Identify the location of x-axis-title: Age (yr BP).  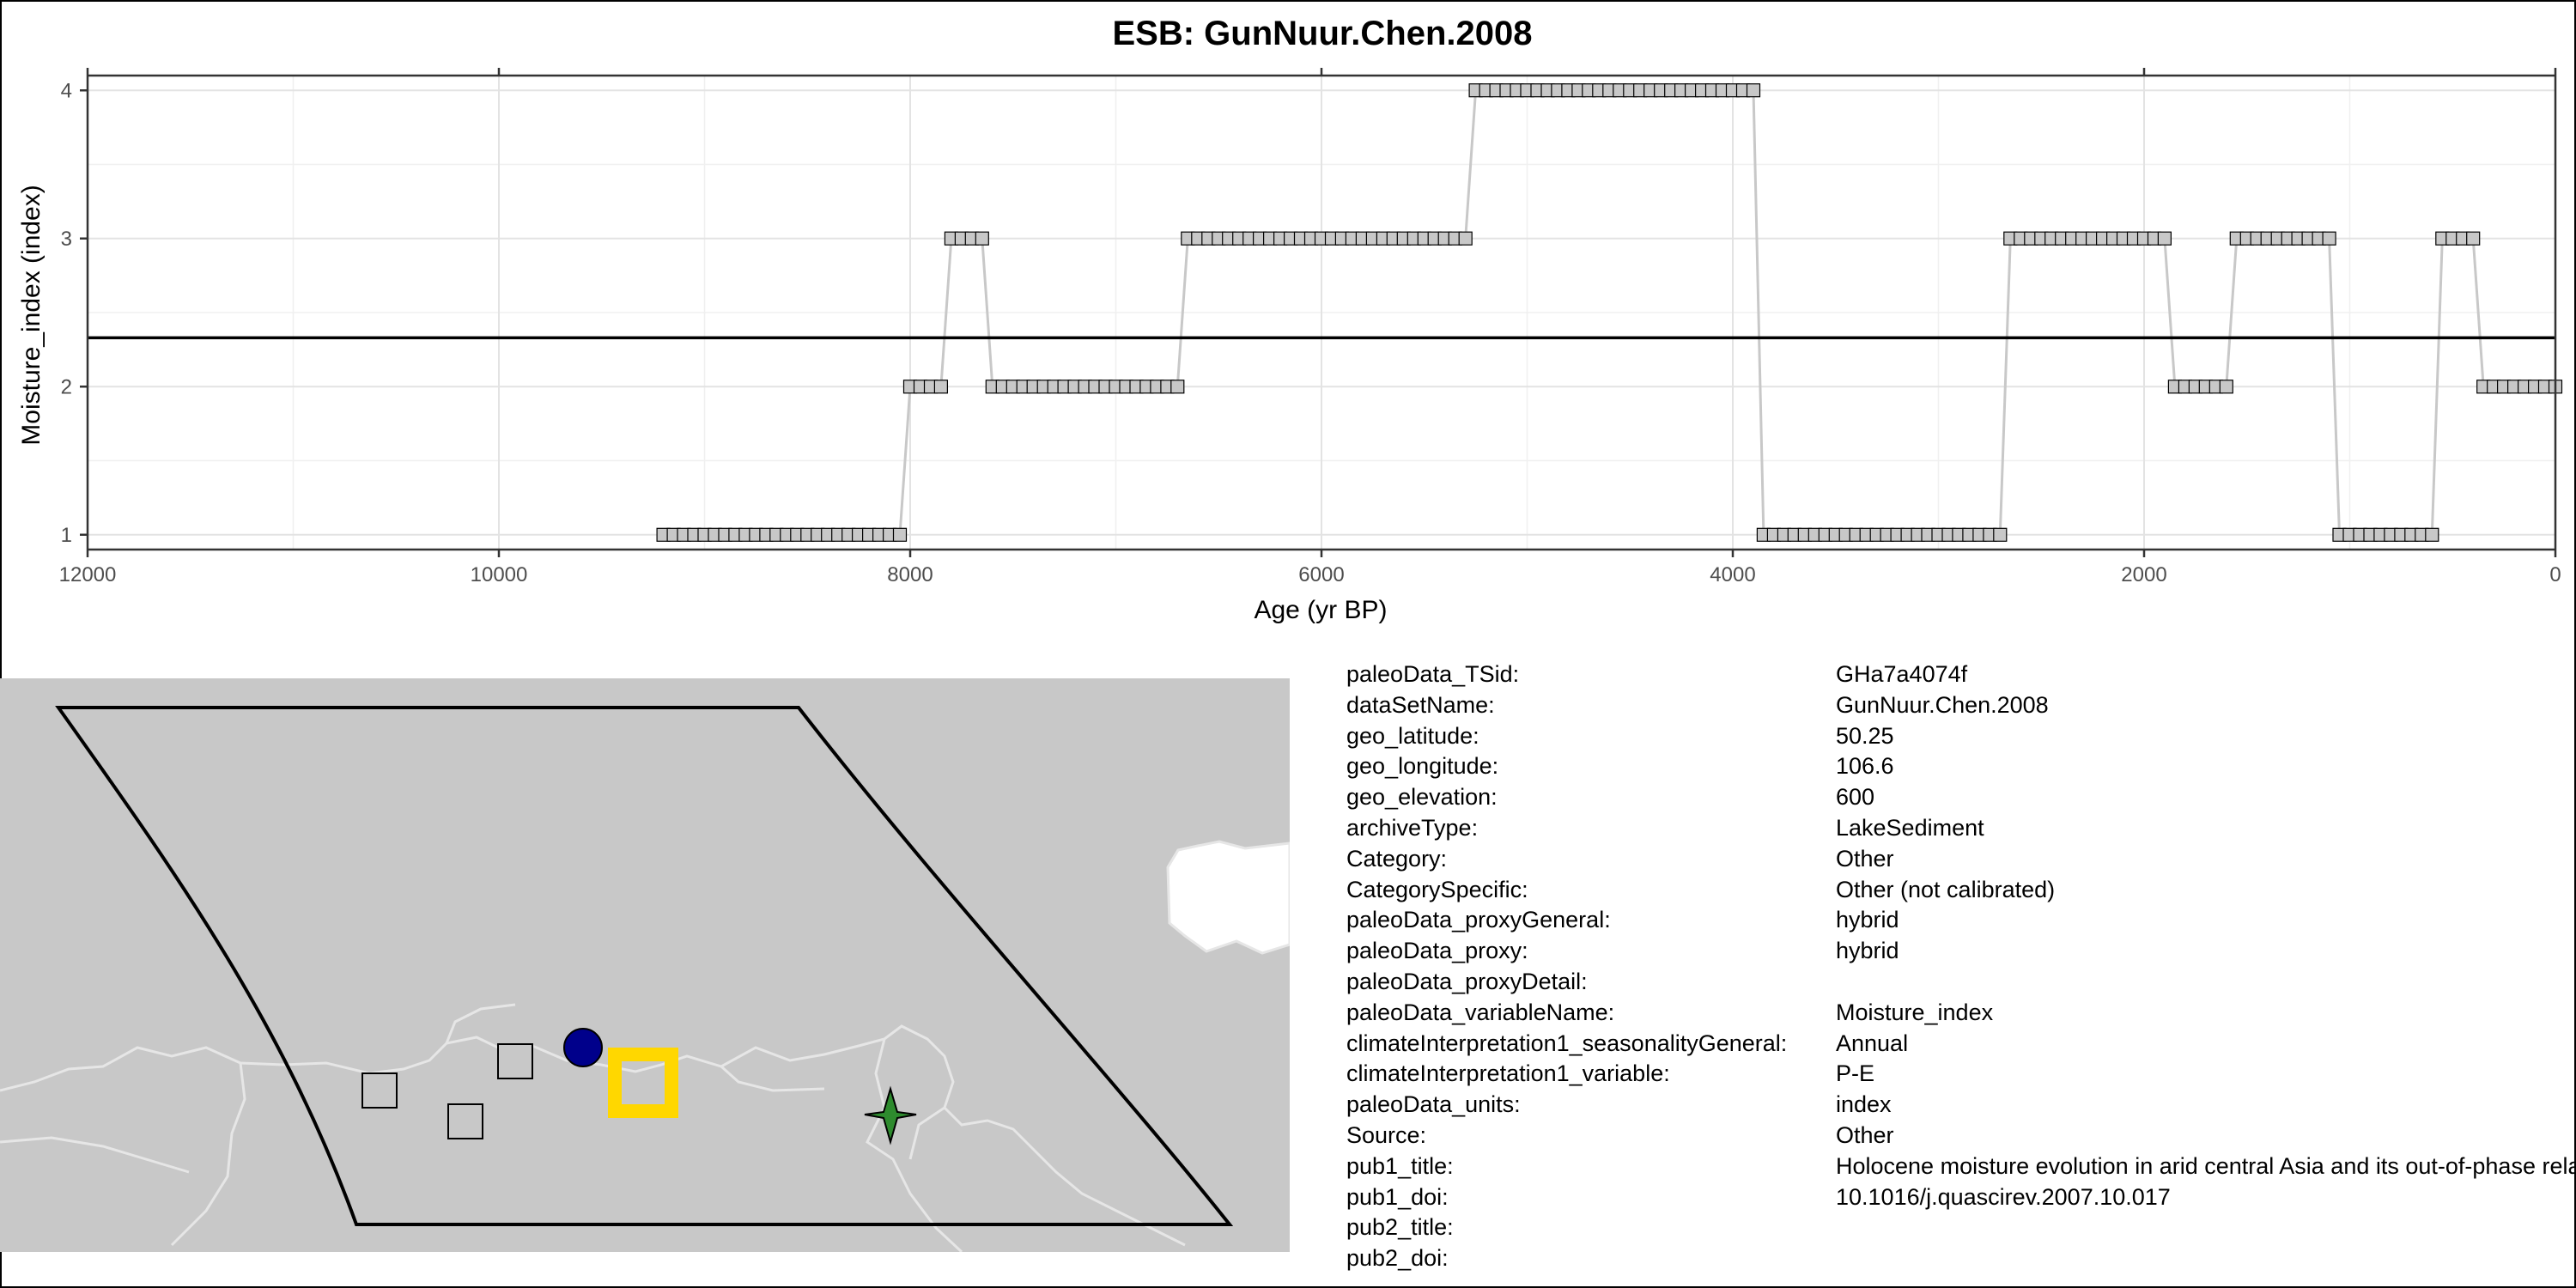
(1320, 610).